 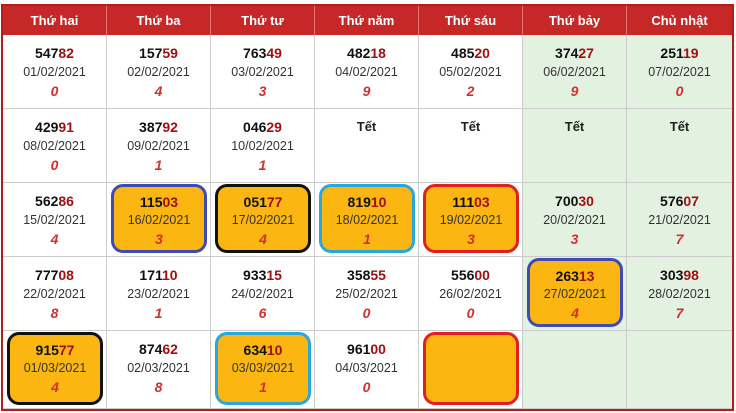 What do you see at coordinates (574, 91) in the screenshot?
I see `digit-sum: 9` at bounding box center [574, 91].